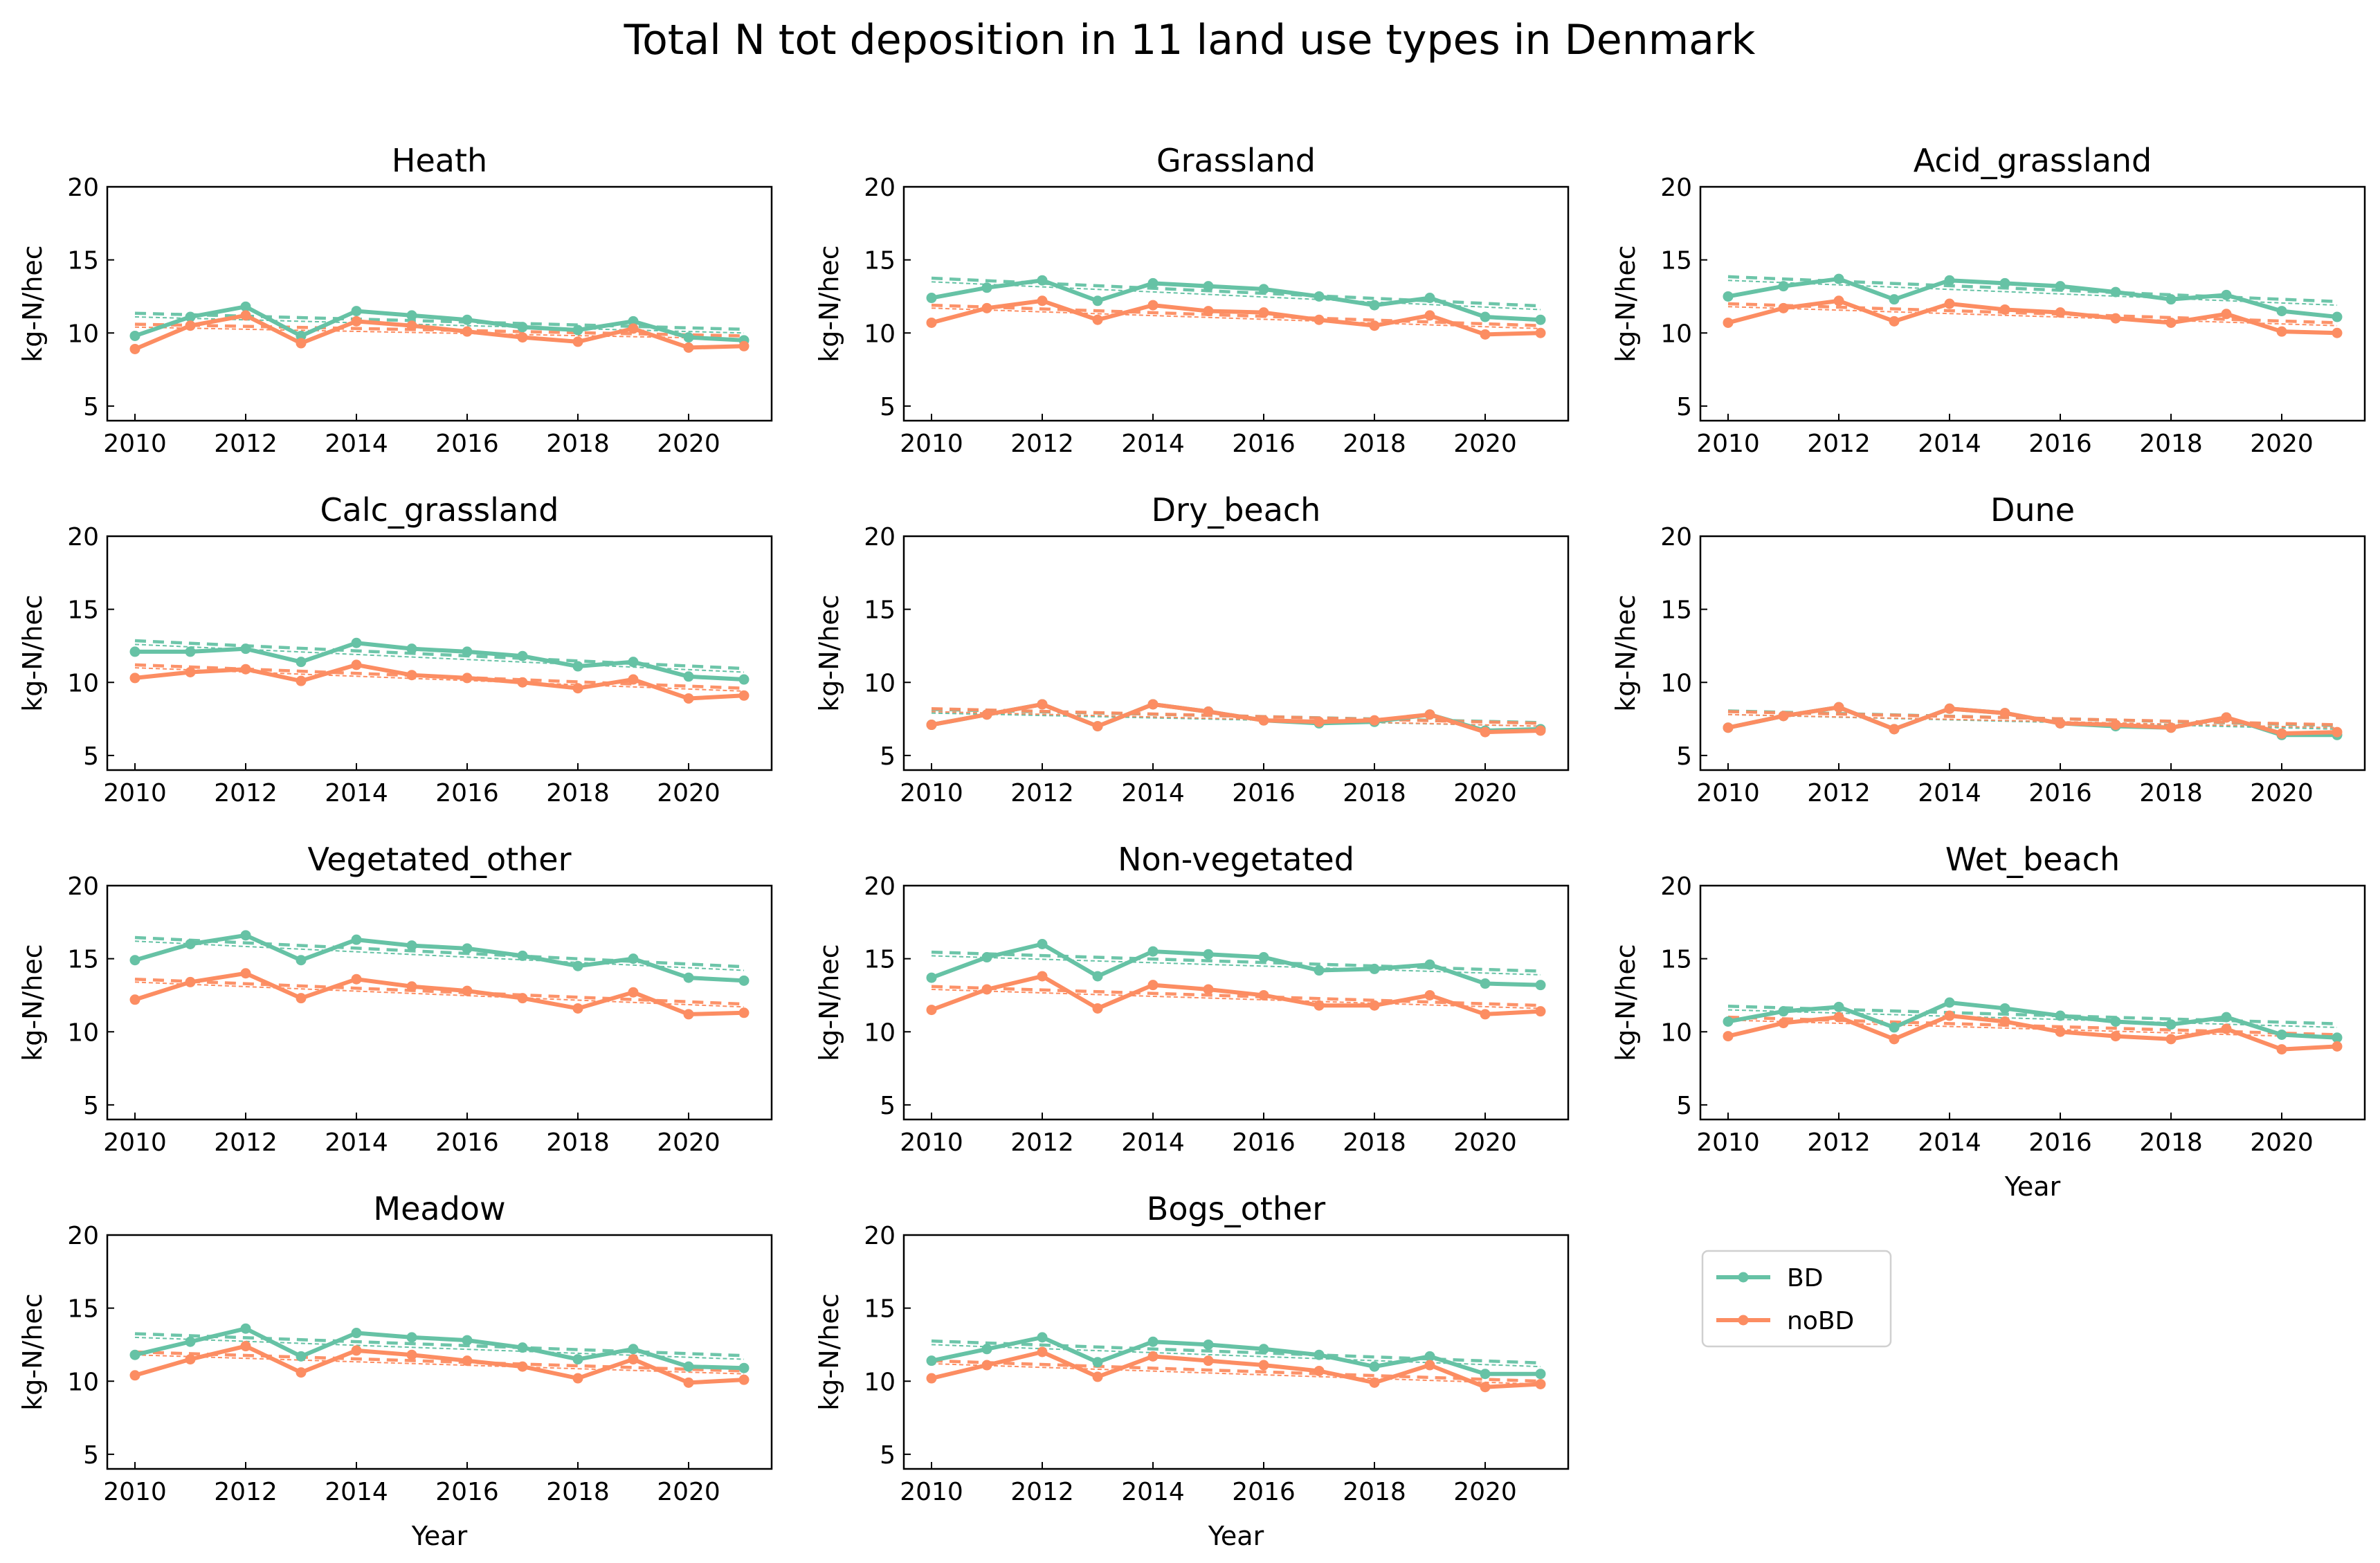  I want to click on subplot-title: Meadow, so click(439, 1208).